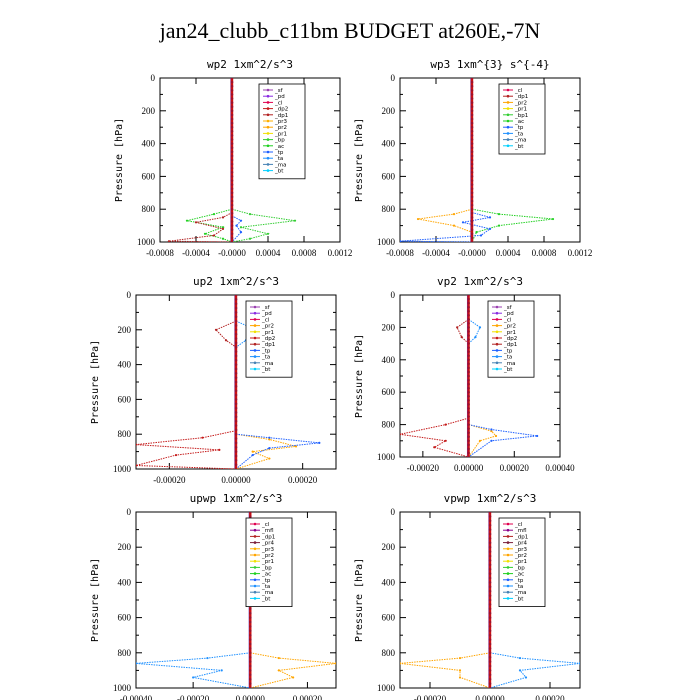 This screenshot has width=700, height=700. Describe the element at coordinates (267, 556) in the screenshot. I see `legend-entry-pr2: _pr2` at that location.